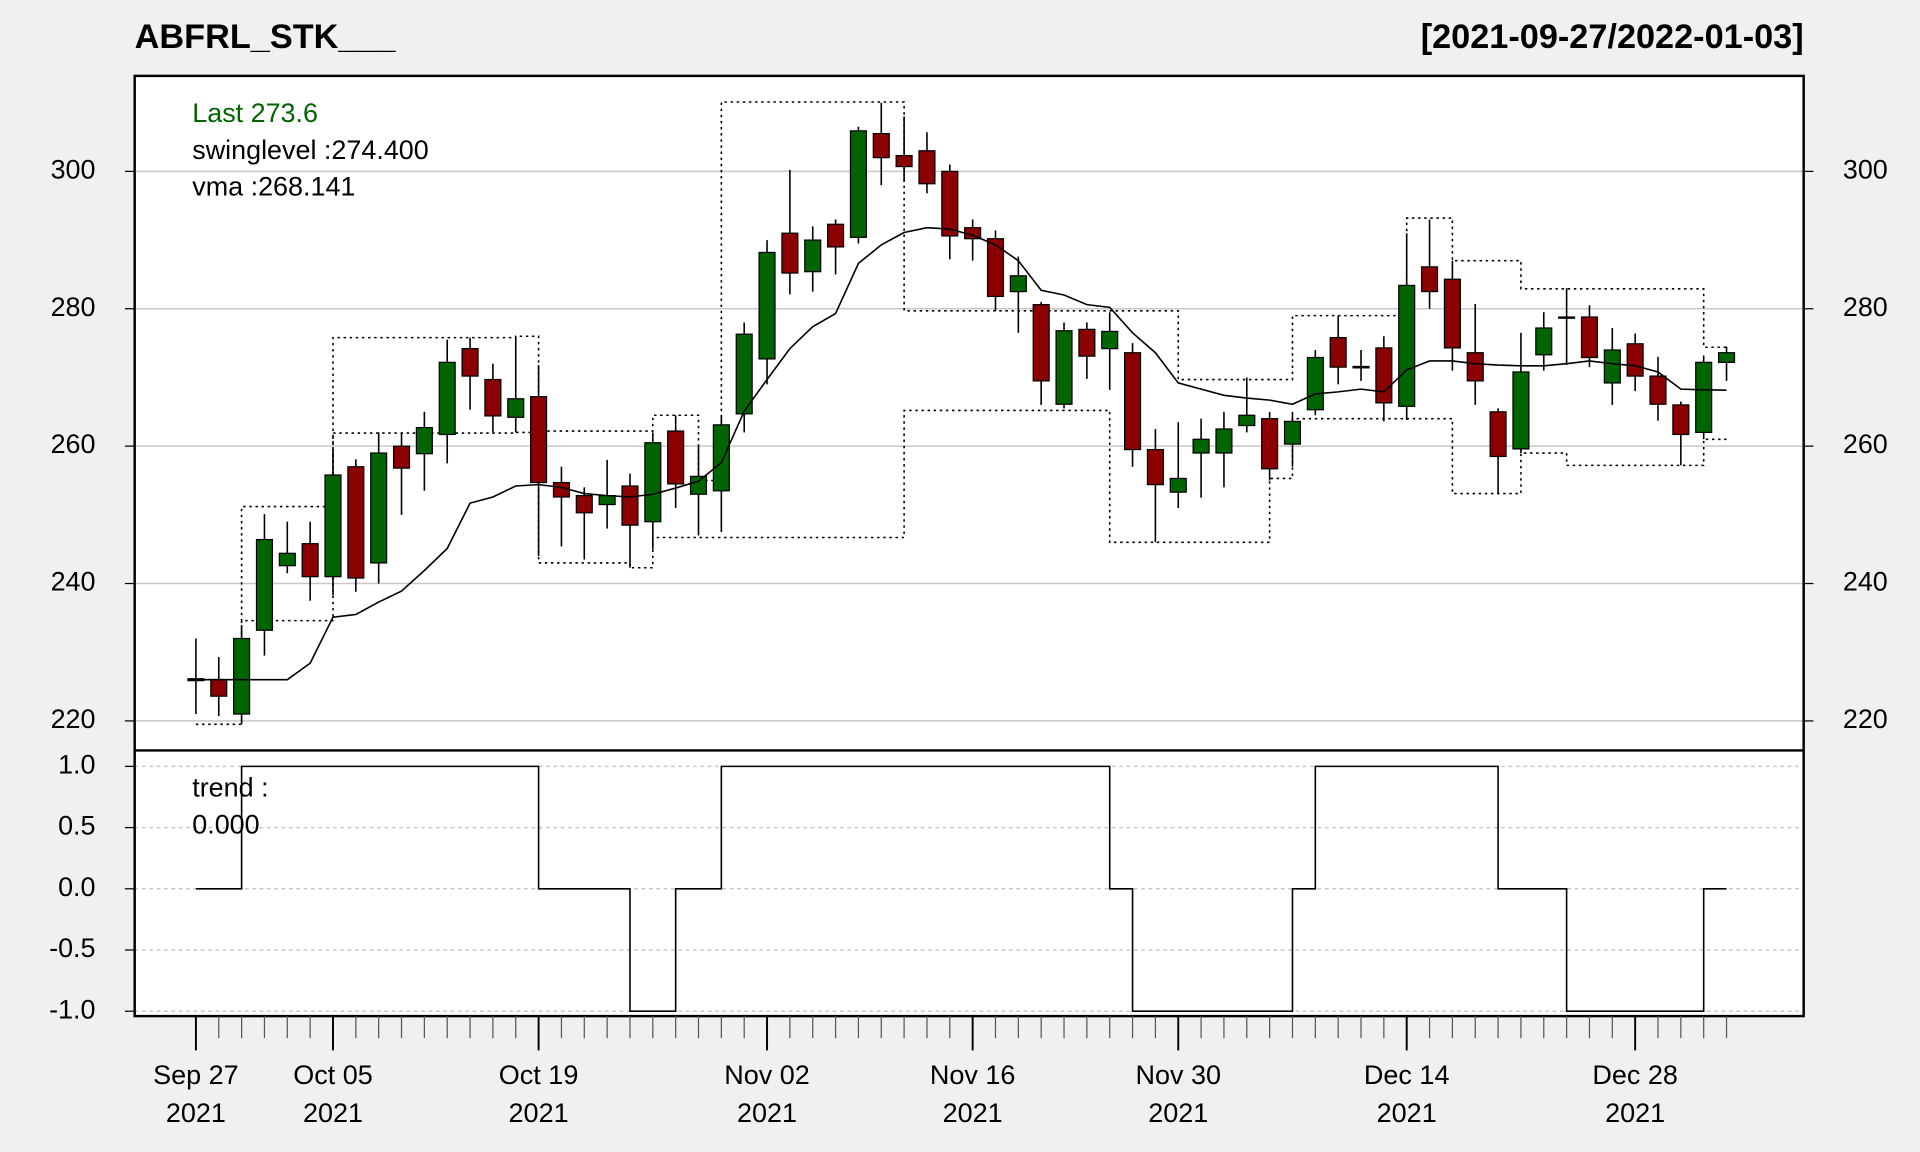  Describe the element at coordinates (1865, 169) in the screenshot. I see `y2-tick-label: 300` at that location.